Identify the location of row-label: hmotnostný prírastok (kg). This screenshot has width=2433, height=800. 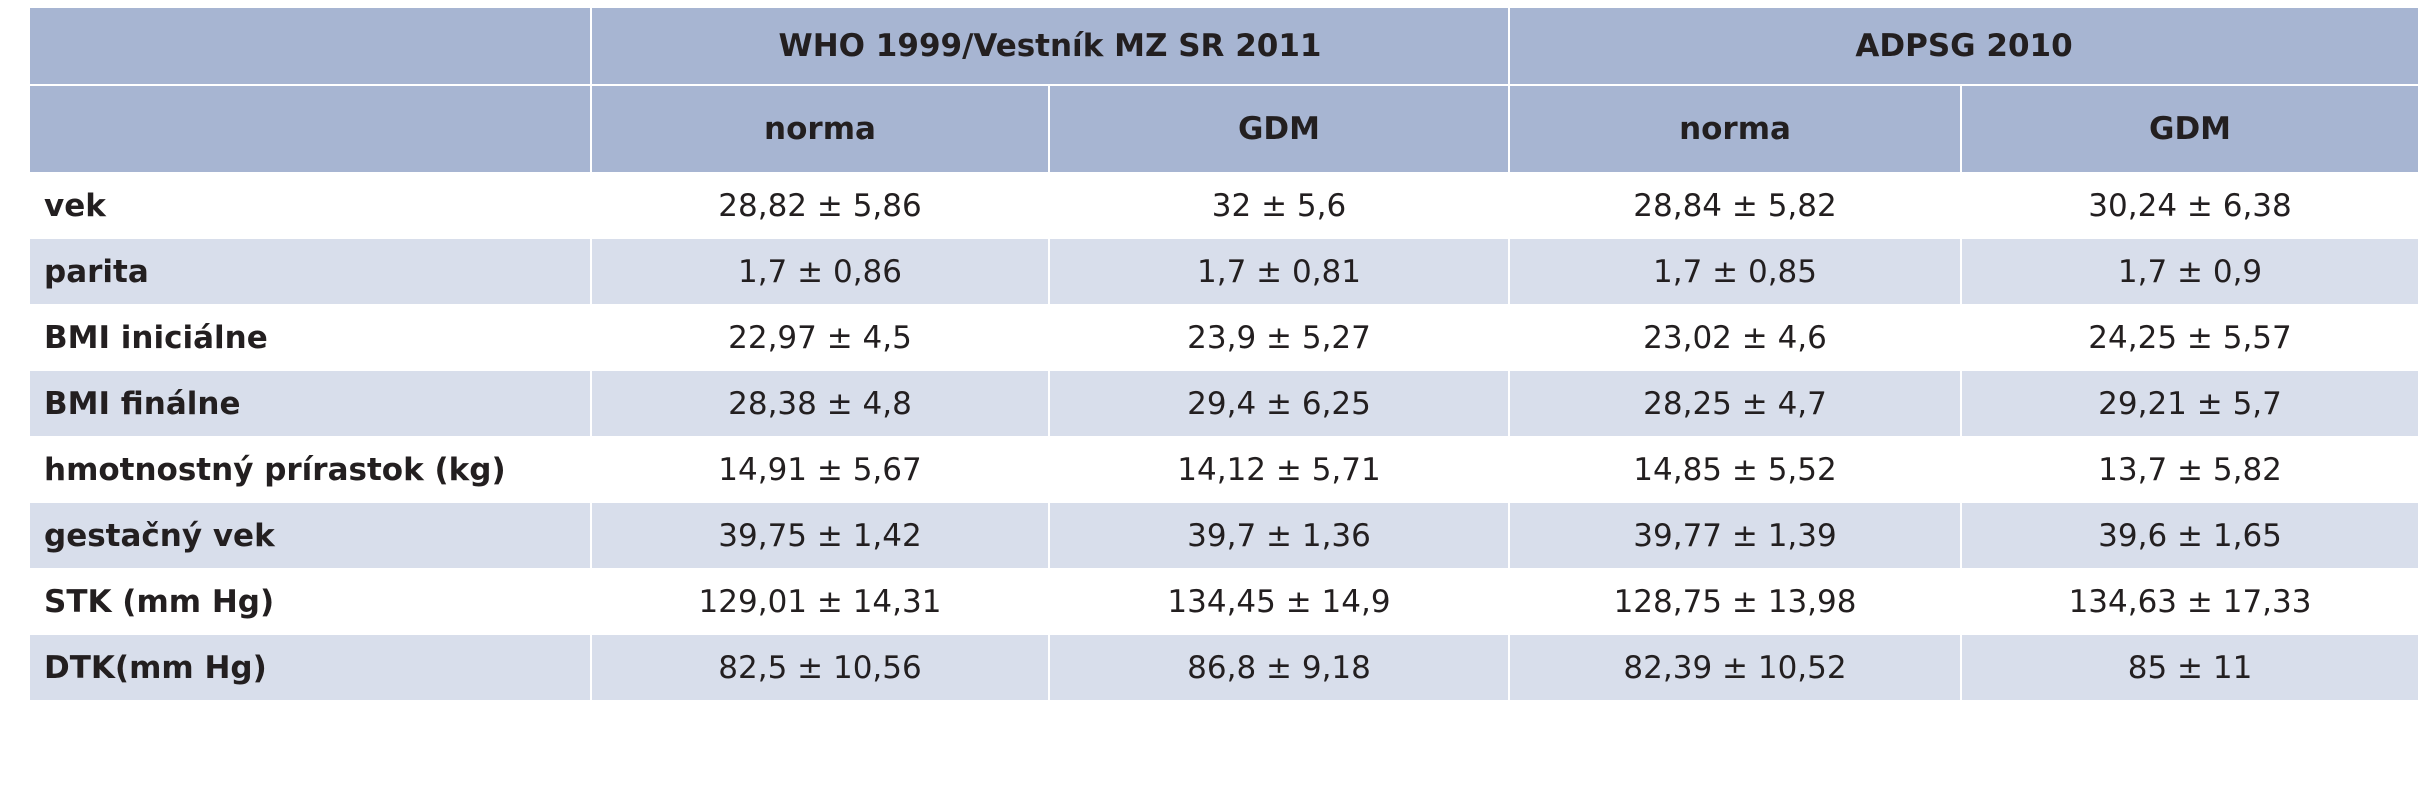
(310, 469).